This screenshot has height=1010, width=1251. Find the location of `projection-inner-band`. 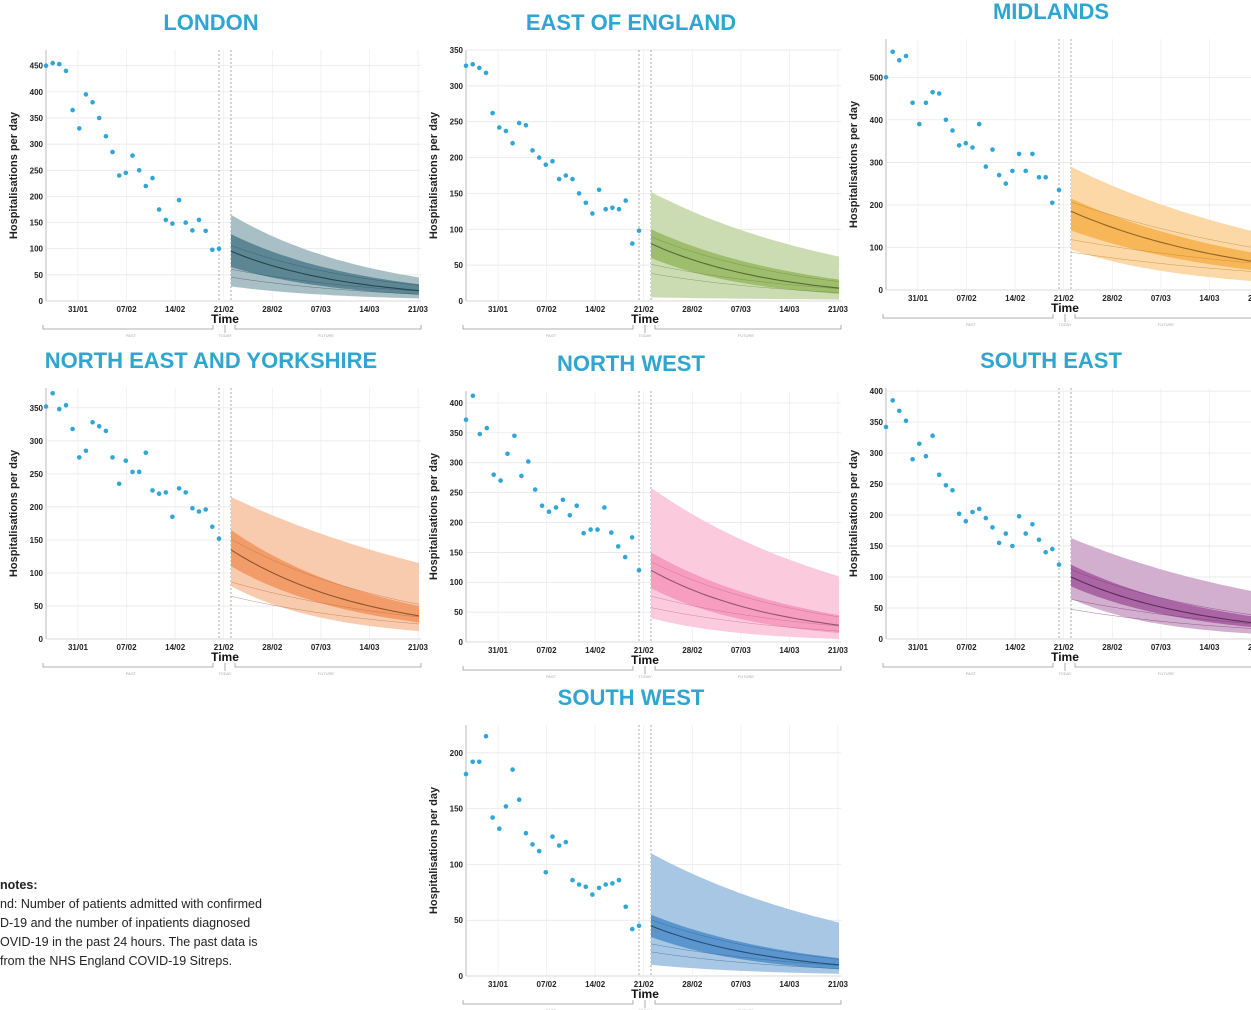

projection-inner-band is located at coordinates (745, 592).